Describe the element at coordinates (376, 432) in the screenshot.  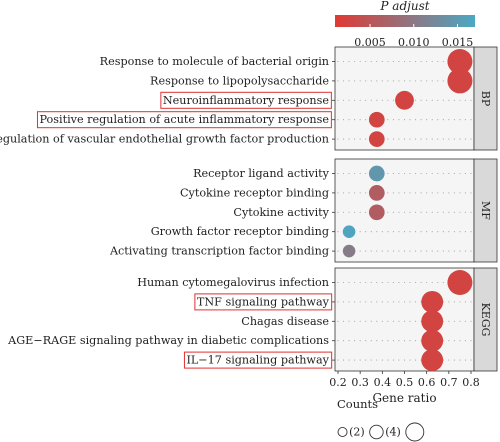
I see `size-legend-circle` at that location.